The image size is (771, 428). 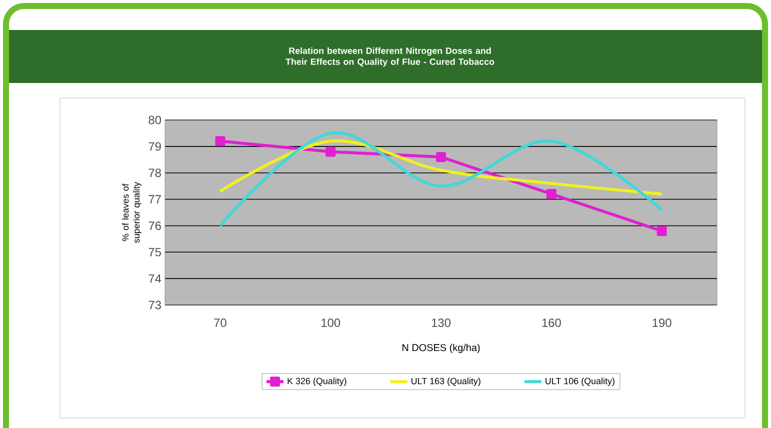 What do you see at coordinates (551, 322) in the screenshot?
I see `x-tick-label: 160` at bounding box center [551, 322].